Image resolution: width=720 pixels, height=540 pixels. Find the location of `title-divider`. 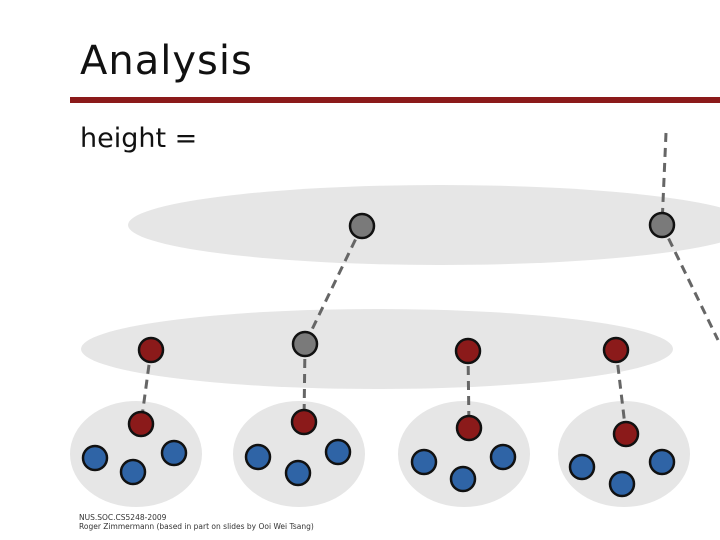

title-divider is located at coordinates (395, 100).